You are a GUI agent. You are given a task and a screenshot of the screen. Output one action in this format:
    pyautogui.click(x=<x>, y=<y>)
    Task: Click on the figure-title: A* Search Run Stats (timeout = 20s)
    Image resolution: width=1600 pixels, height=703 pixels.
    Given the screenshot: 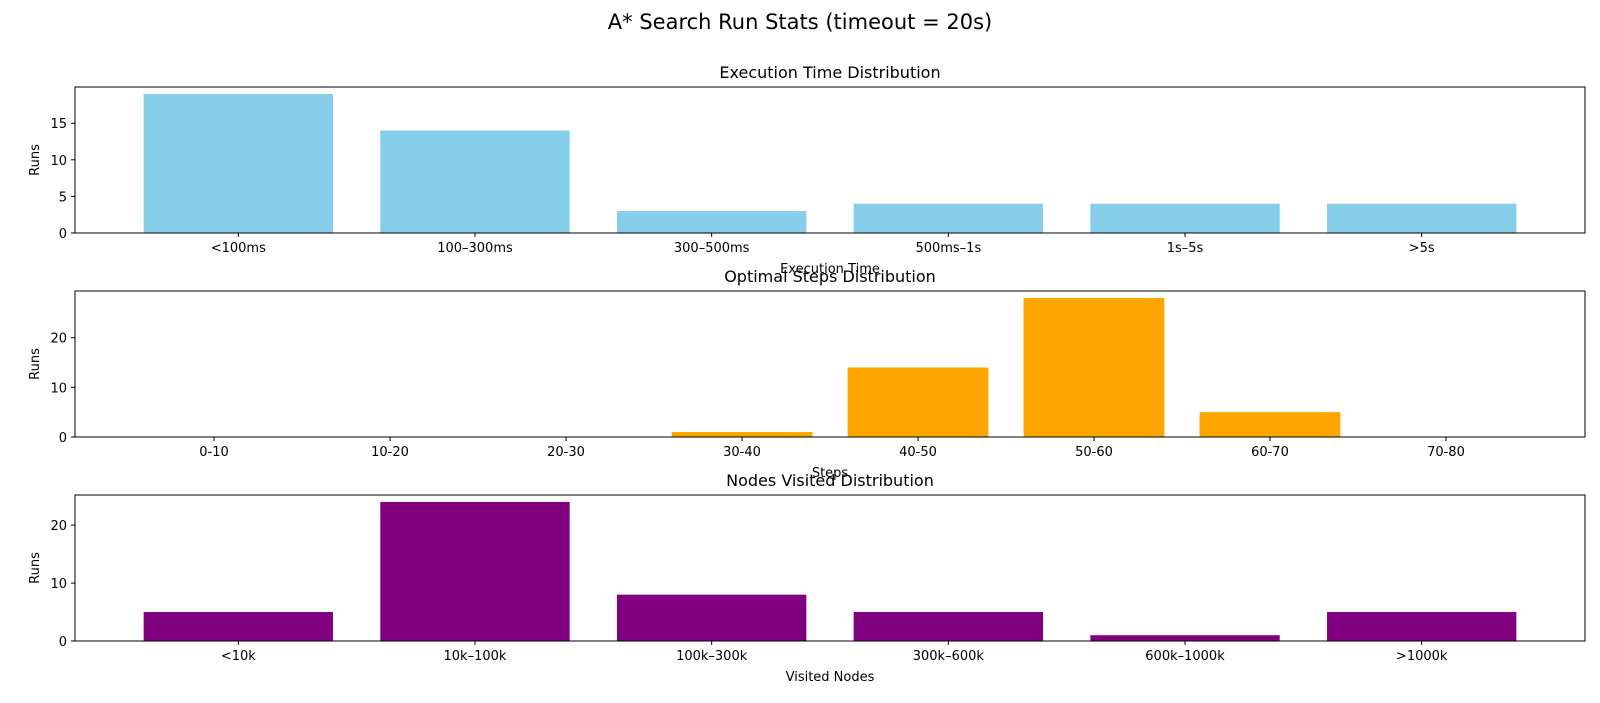 What is the action you would take?
    pyautogui.click(x=800, y=22)
    